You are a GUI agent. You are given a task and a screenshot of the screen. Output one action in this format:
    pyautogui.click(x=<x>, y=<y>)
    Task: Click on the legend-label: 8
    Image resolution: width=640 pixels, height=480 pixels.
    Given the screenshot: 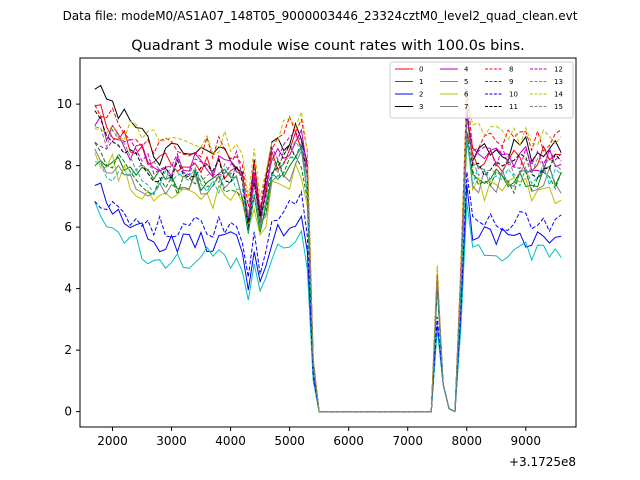 What is the action you would take?
    pyautogui.click(x=511, y=70)
    